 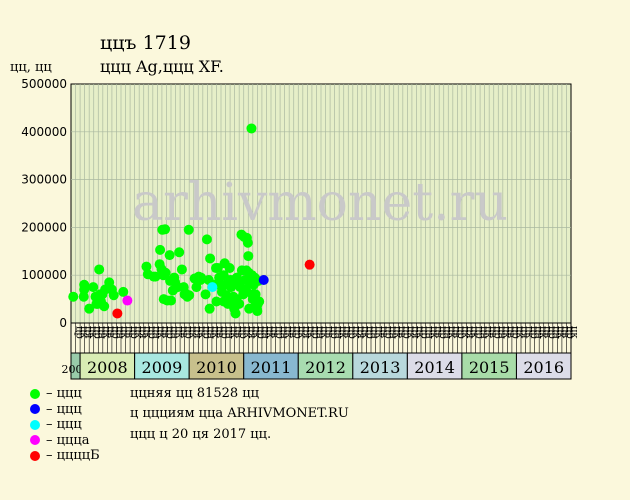 What do you see at coordinates (59, 440) in the screenshot?
I see `legend-item: – ццца` at bounding box center [59, 440].